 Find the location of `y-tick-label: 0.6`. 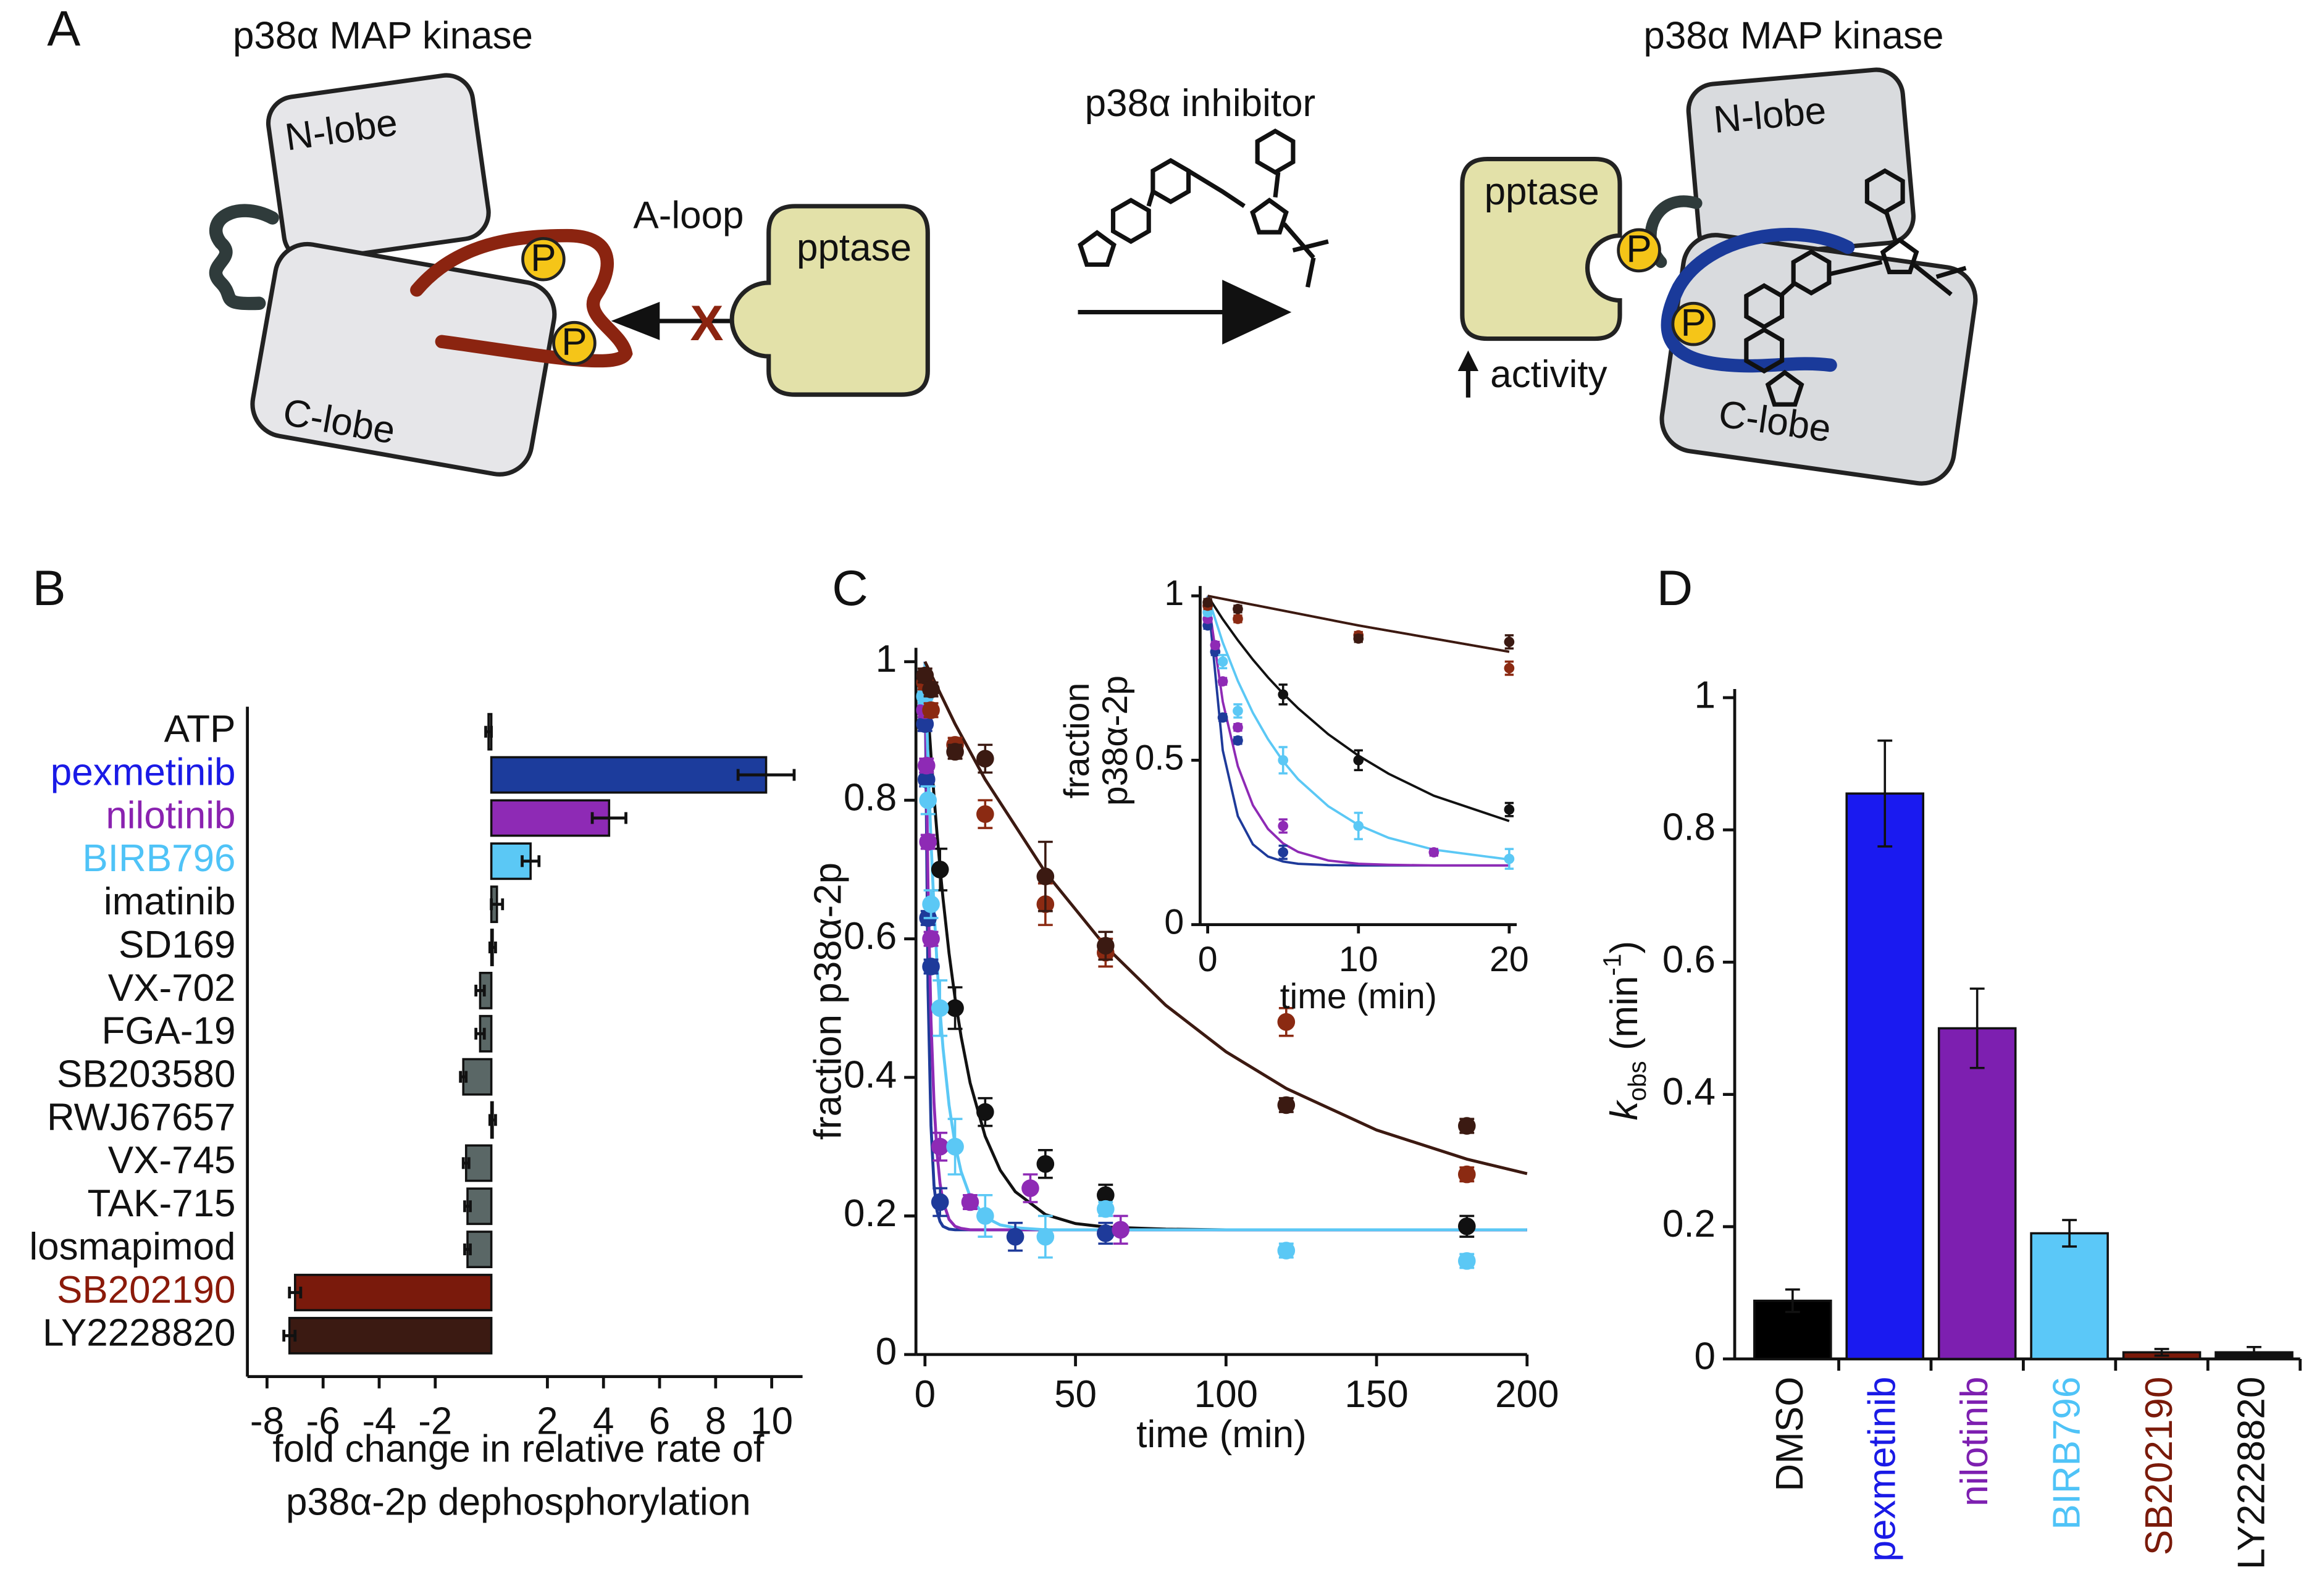

y-tick-label: 0.6 is located at coordinates (870, 937).